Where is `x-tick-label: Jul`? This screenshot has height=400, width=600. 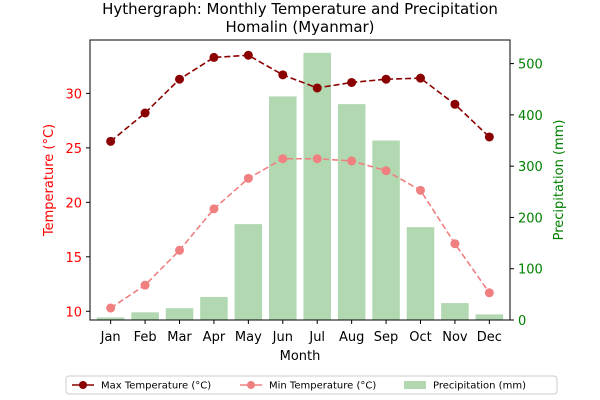
x-tick-label: Jul is located at coordinates (316, 337).